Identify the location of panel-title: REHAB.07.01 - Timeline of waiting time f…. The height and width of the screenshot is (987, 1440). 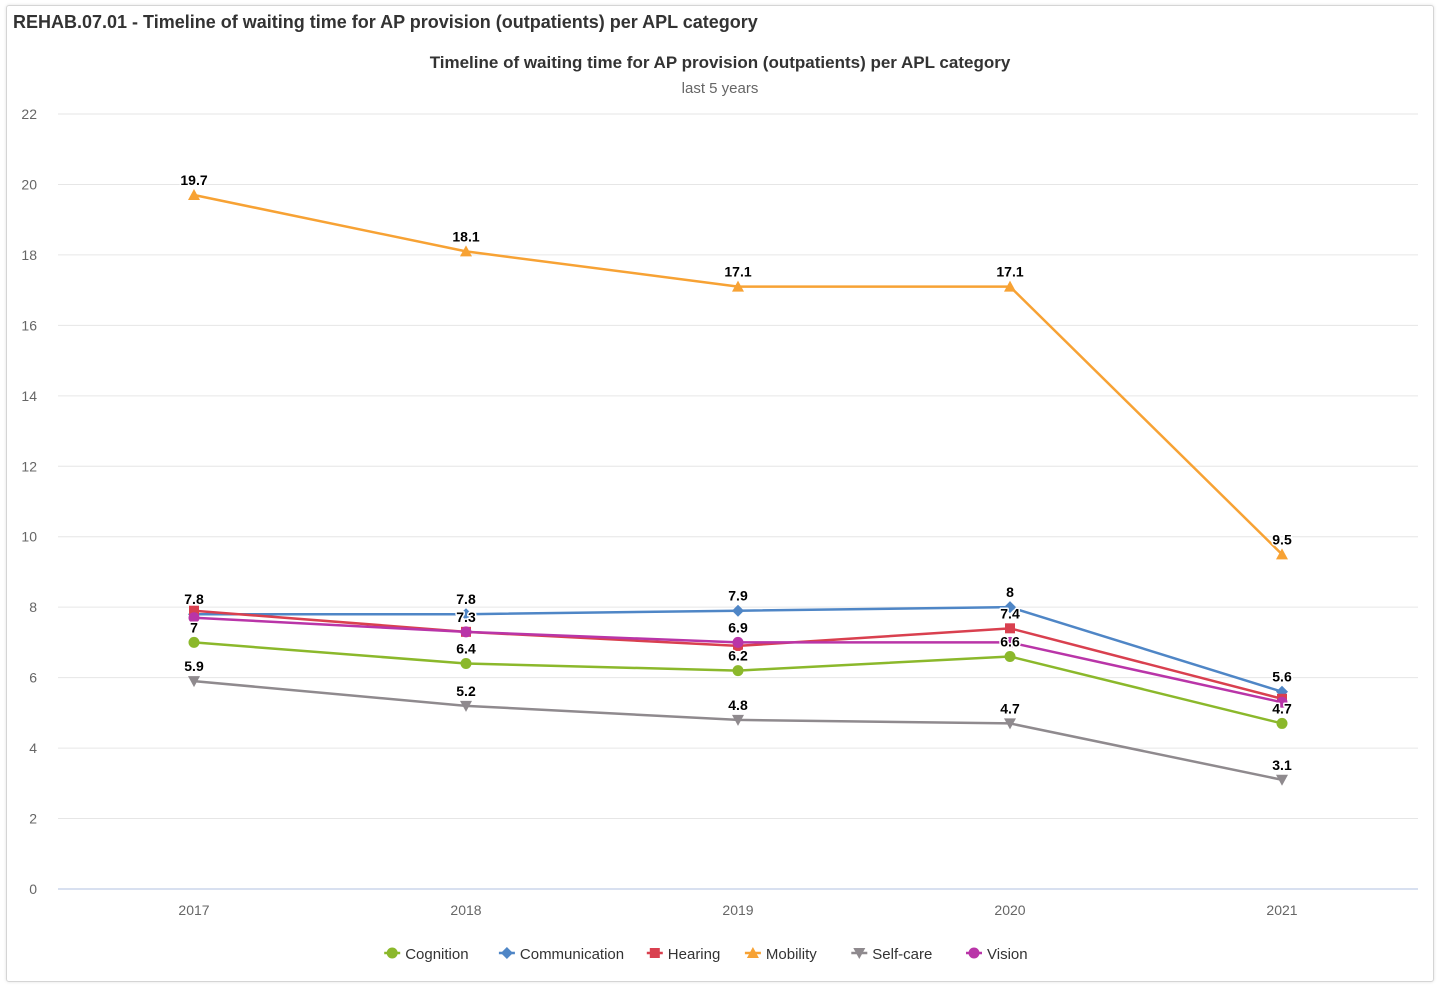
(385, 22).